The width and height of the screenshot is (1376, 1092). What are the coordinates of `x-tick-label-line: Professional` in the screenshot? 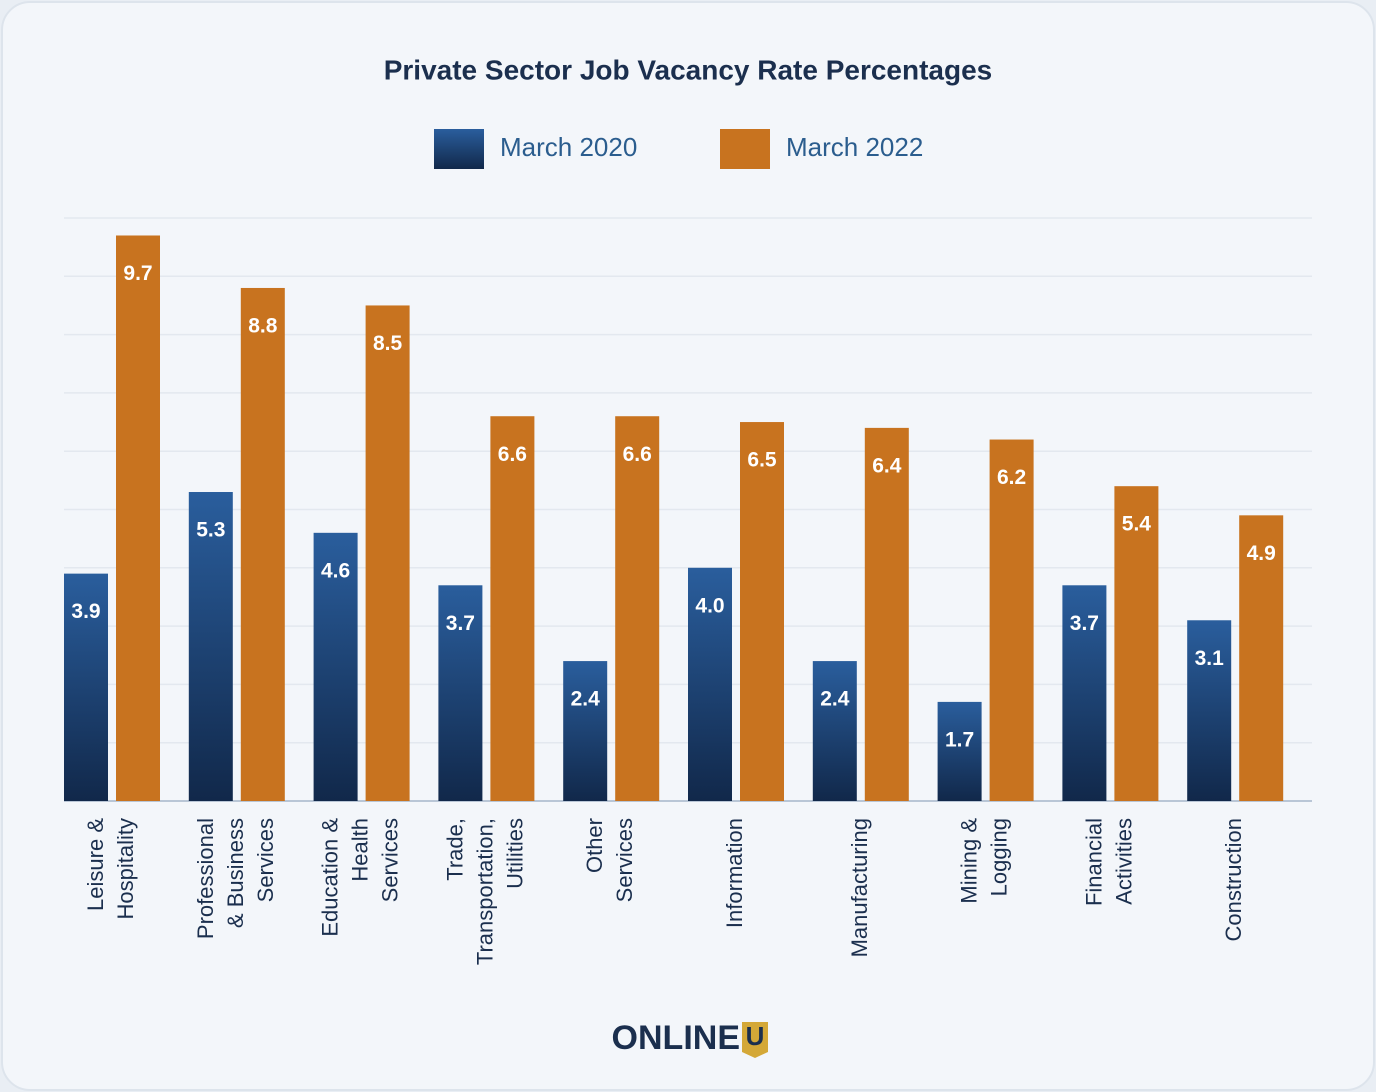 It's located at (205, 878).